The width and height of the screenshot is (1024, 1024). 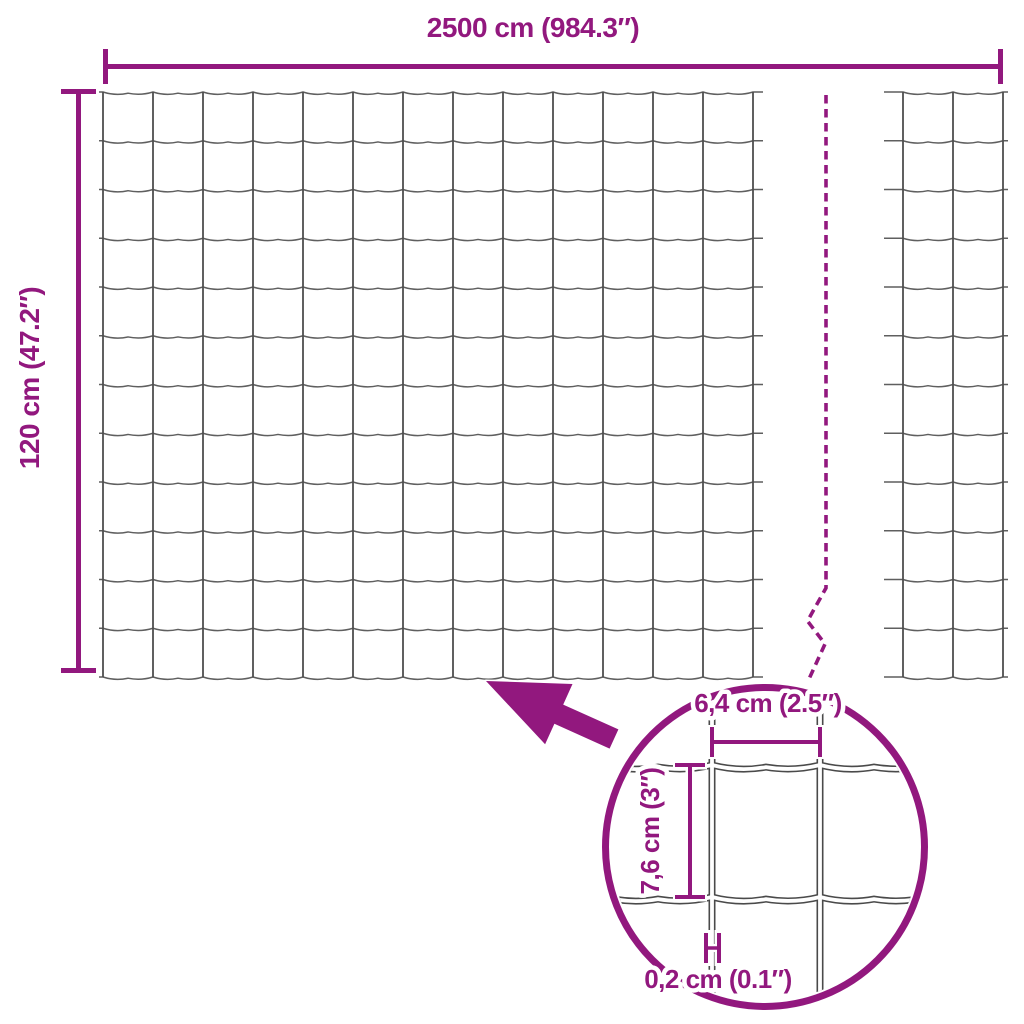 I want to click on detail-circle-ring, so click(x=765, y=847).